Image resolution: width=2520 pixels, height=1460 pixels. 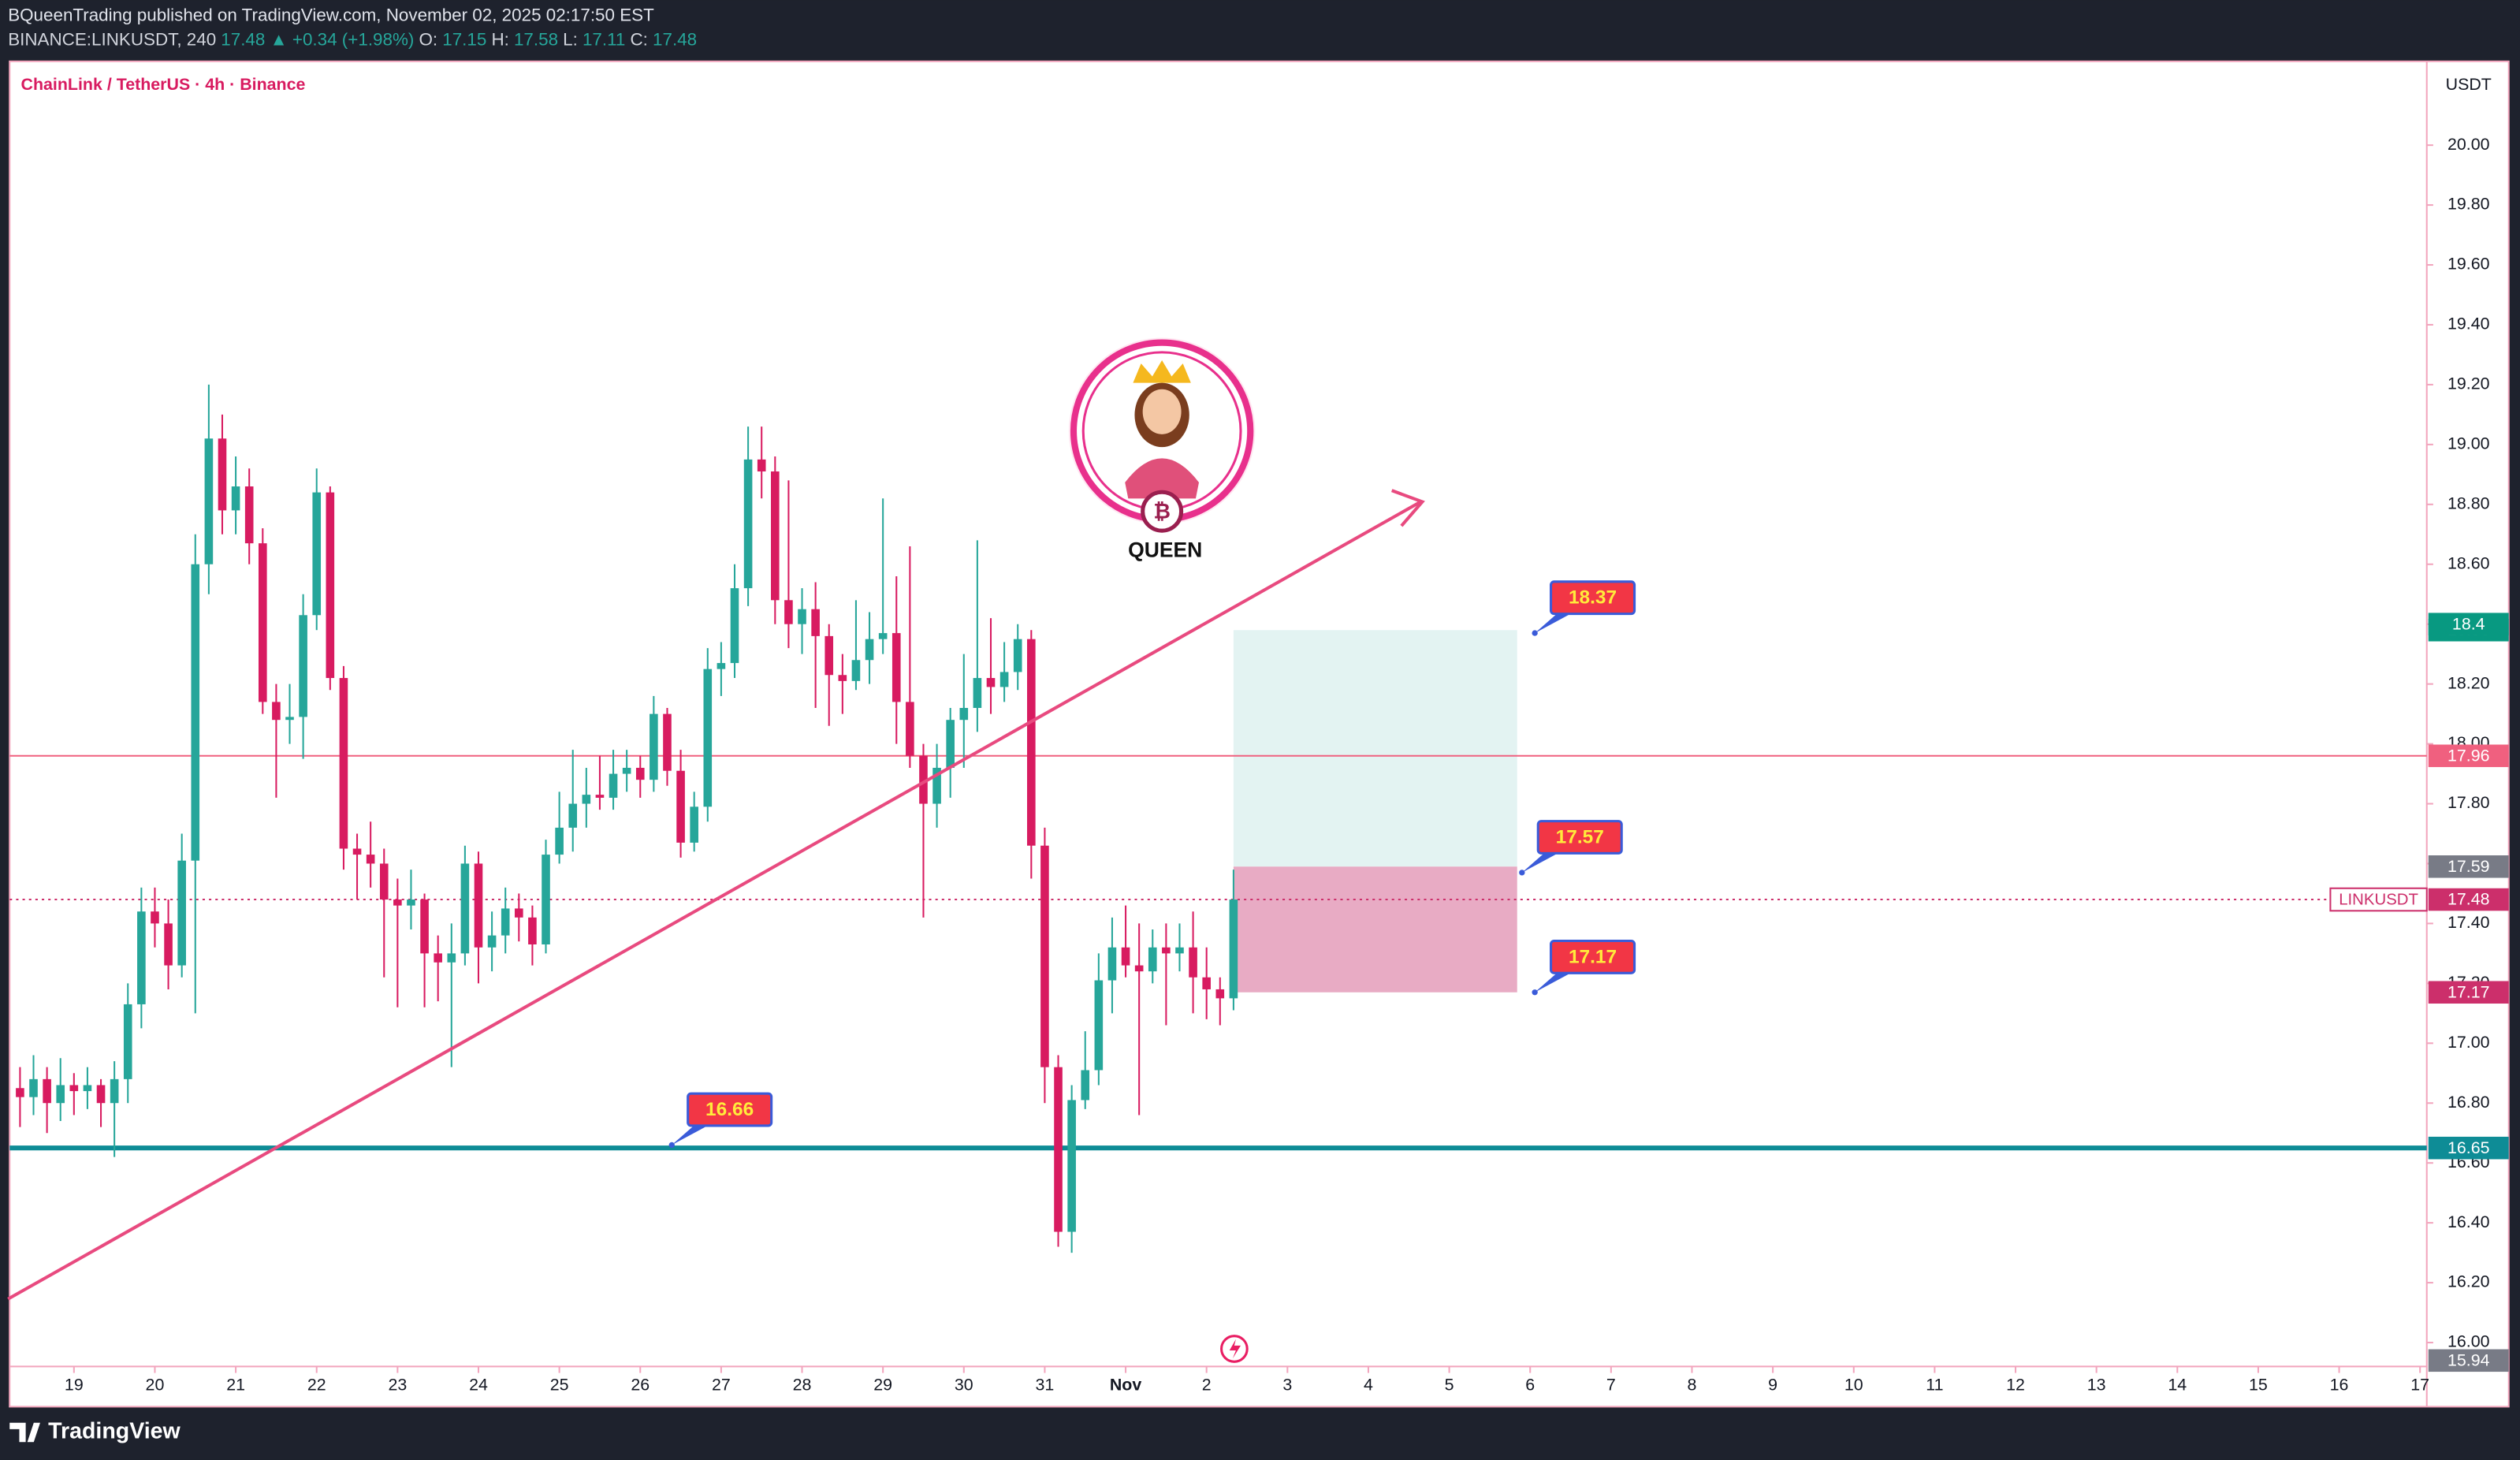 I want to click on y-tick-label: 16.40, so click(x=2468, y=1221).